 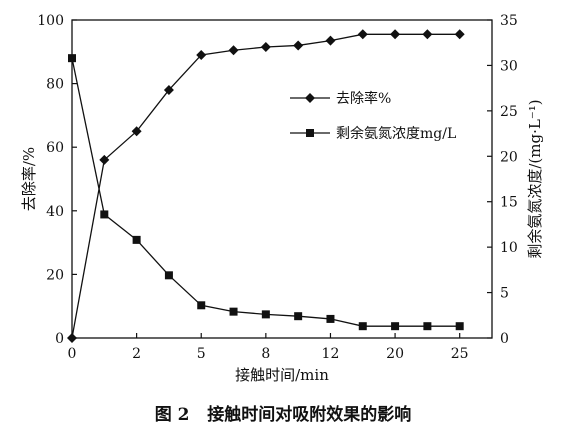 I want to click on right-y-tick-label: 5, so click(x=504, y=294).